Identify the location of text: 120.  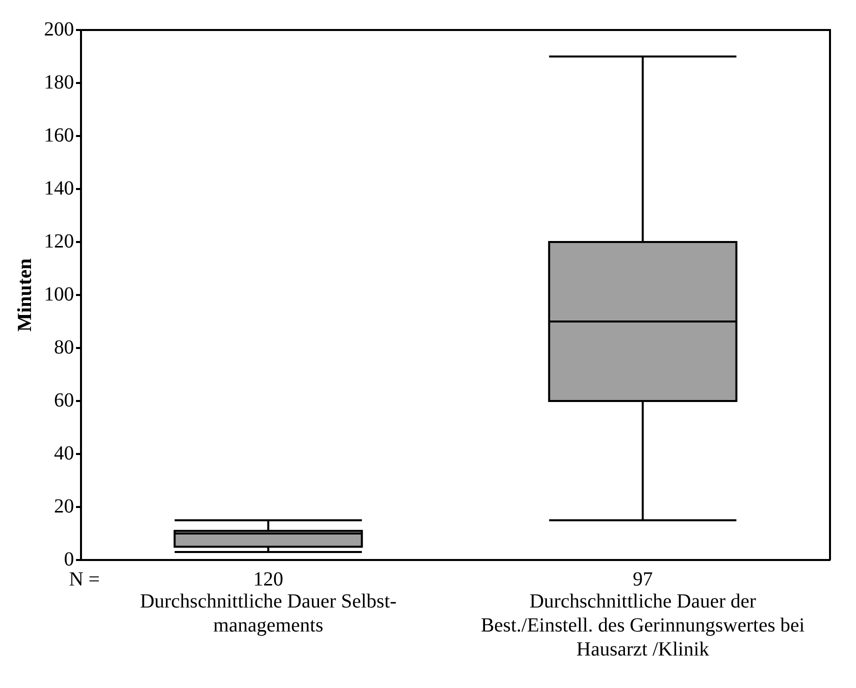
(268, 579).